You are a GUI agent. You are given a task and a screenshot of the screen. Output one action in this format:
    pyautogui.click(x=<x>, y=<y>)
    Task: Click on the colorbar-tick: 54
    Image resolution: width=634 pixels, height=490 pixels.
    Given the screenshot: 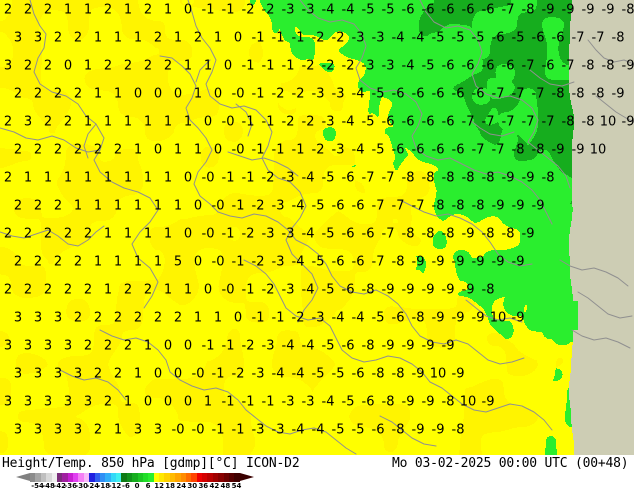 What is the action you would take?
    pyautogui.click(x=236, y=486)
    